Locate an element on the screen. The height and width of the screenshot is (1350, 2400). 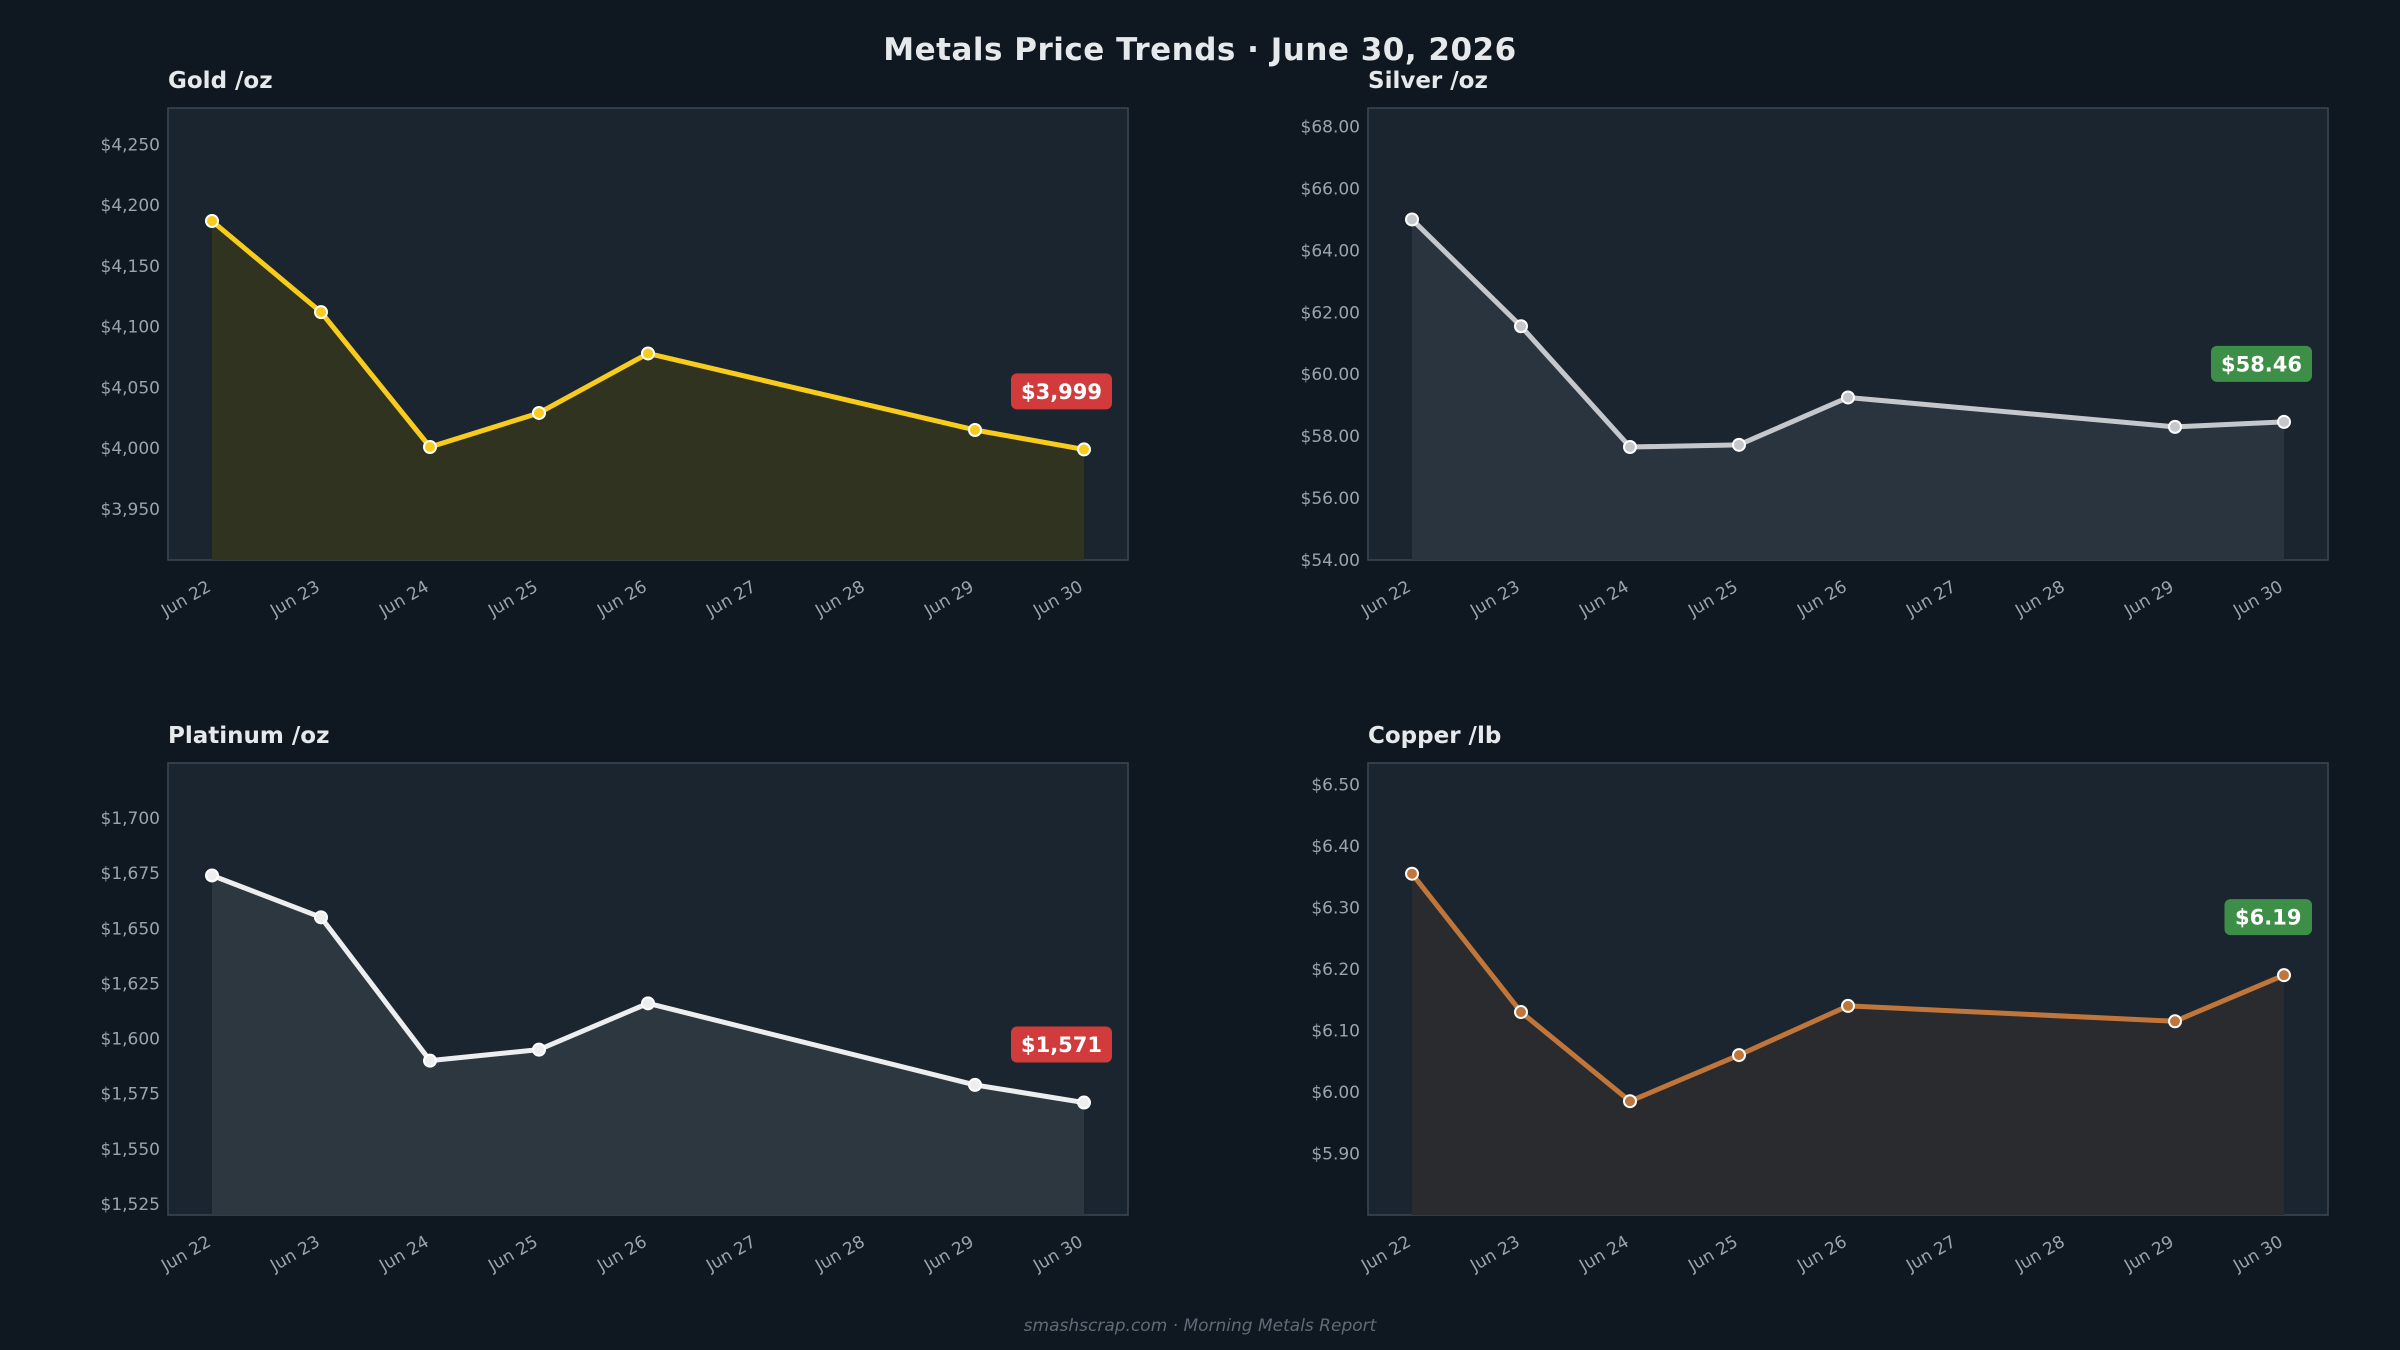
y-tick-label: $56.00 is located at coordinates (1330, 499).